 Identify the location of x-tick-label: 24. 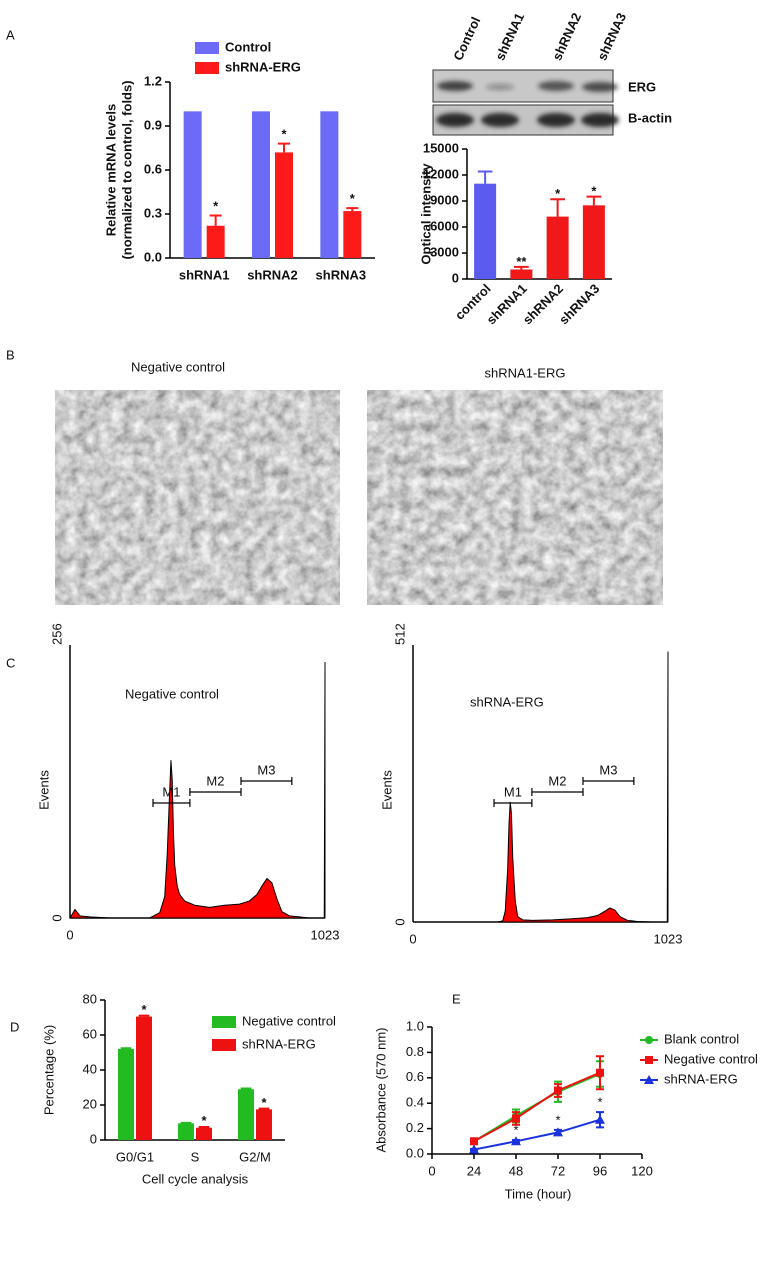
(474, 1170).